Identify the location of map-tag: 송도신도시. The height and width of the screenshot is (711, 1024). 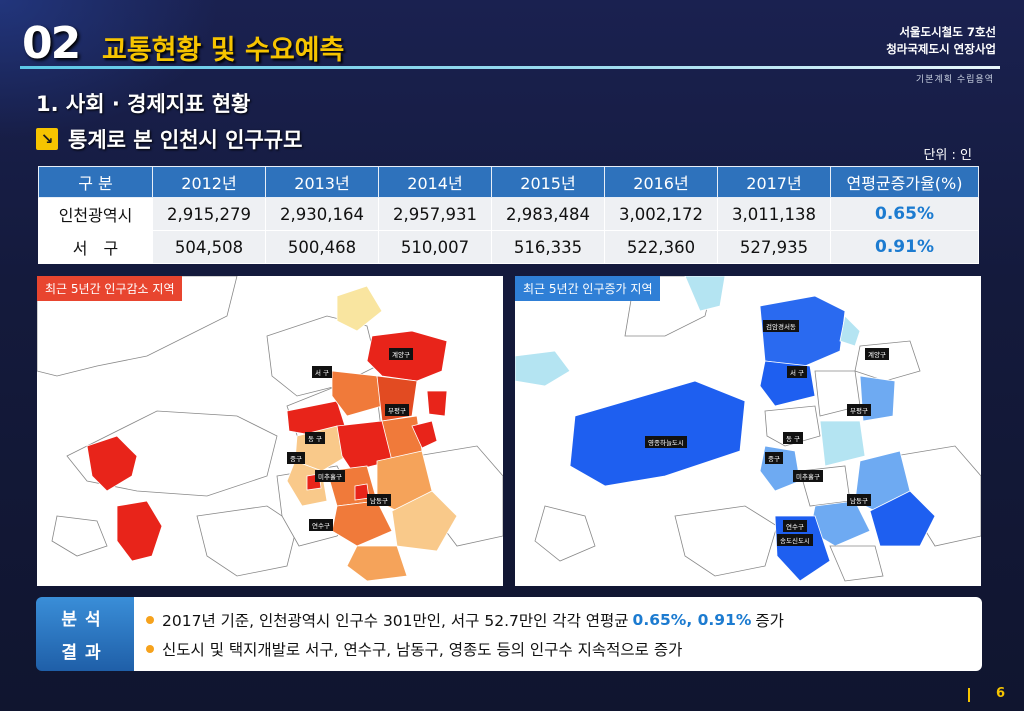
(795, 540).